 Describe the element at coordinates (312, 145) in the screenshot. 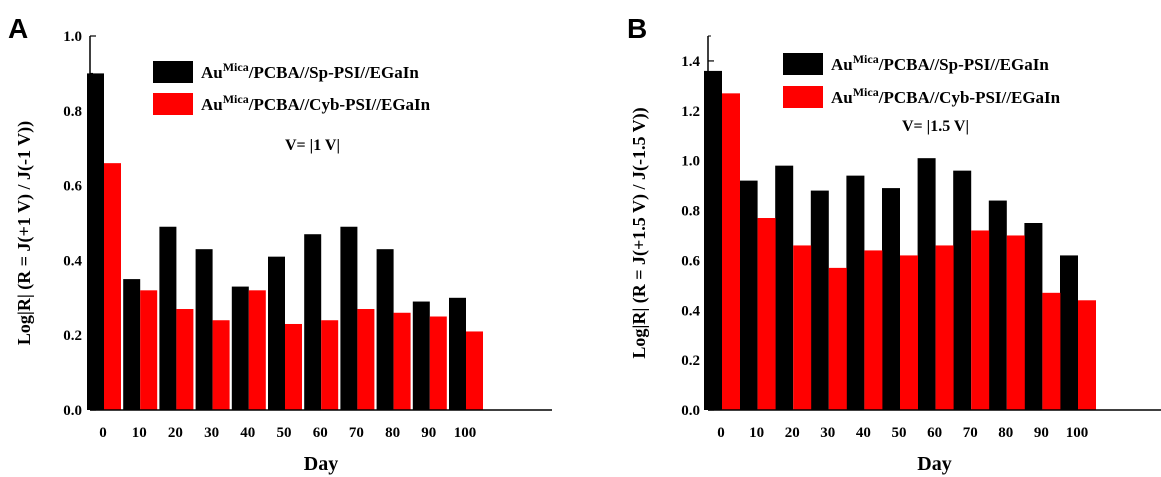

I see `voltage-annotation: V= |1 V|` at that location.